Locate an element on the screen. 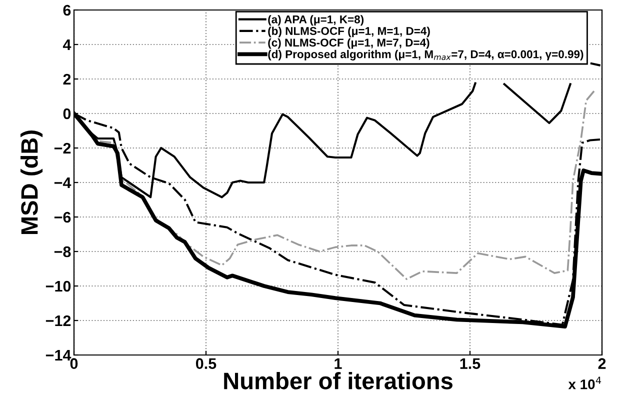 This screenshot has width=619, height=407. y-tick-label: −8 is located at coordinates (62, 252).